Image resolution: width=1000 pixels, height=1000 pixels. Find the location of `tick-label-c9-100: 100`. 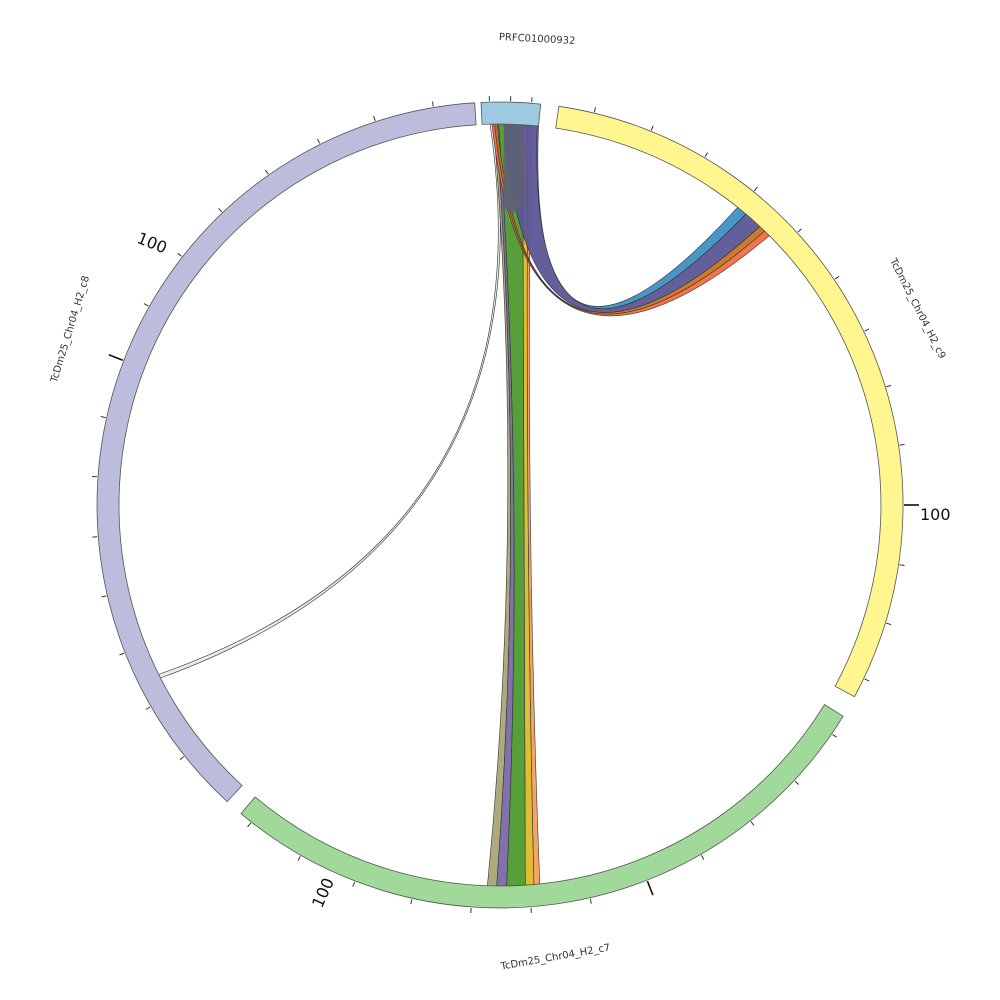

tick-label-c9-100: 100 is located at coordinates (935, 514).